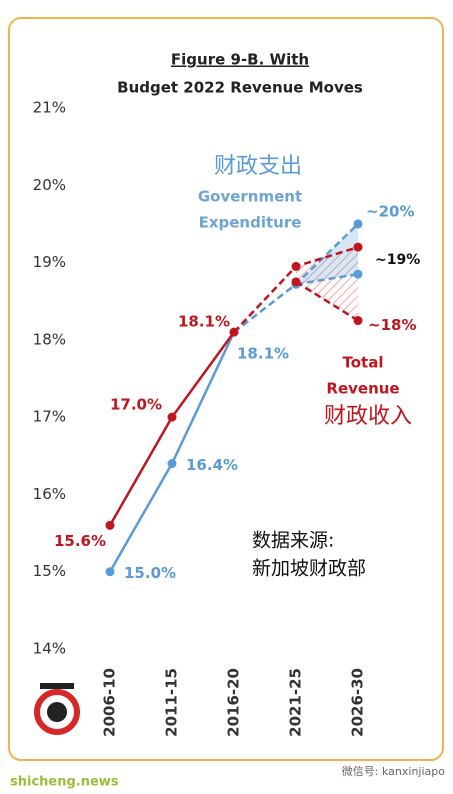  Describe the element at coordinates (362, 389) in the screenshot. I see `annotation: Revenue` at that location.